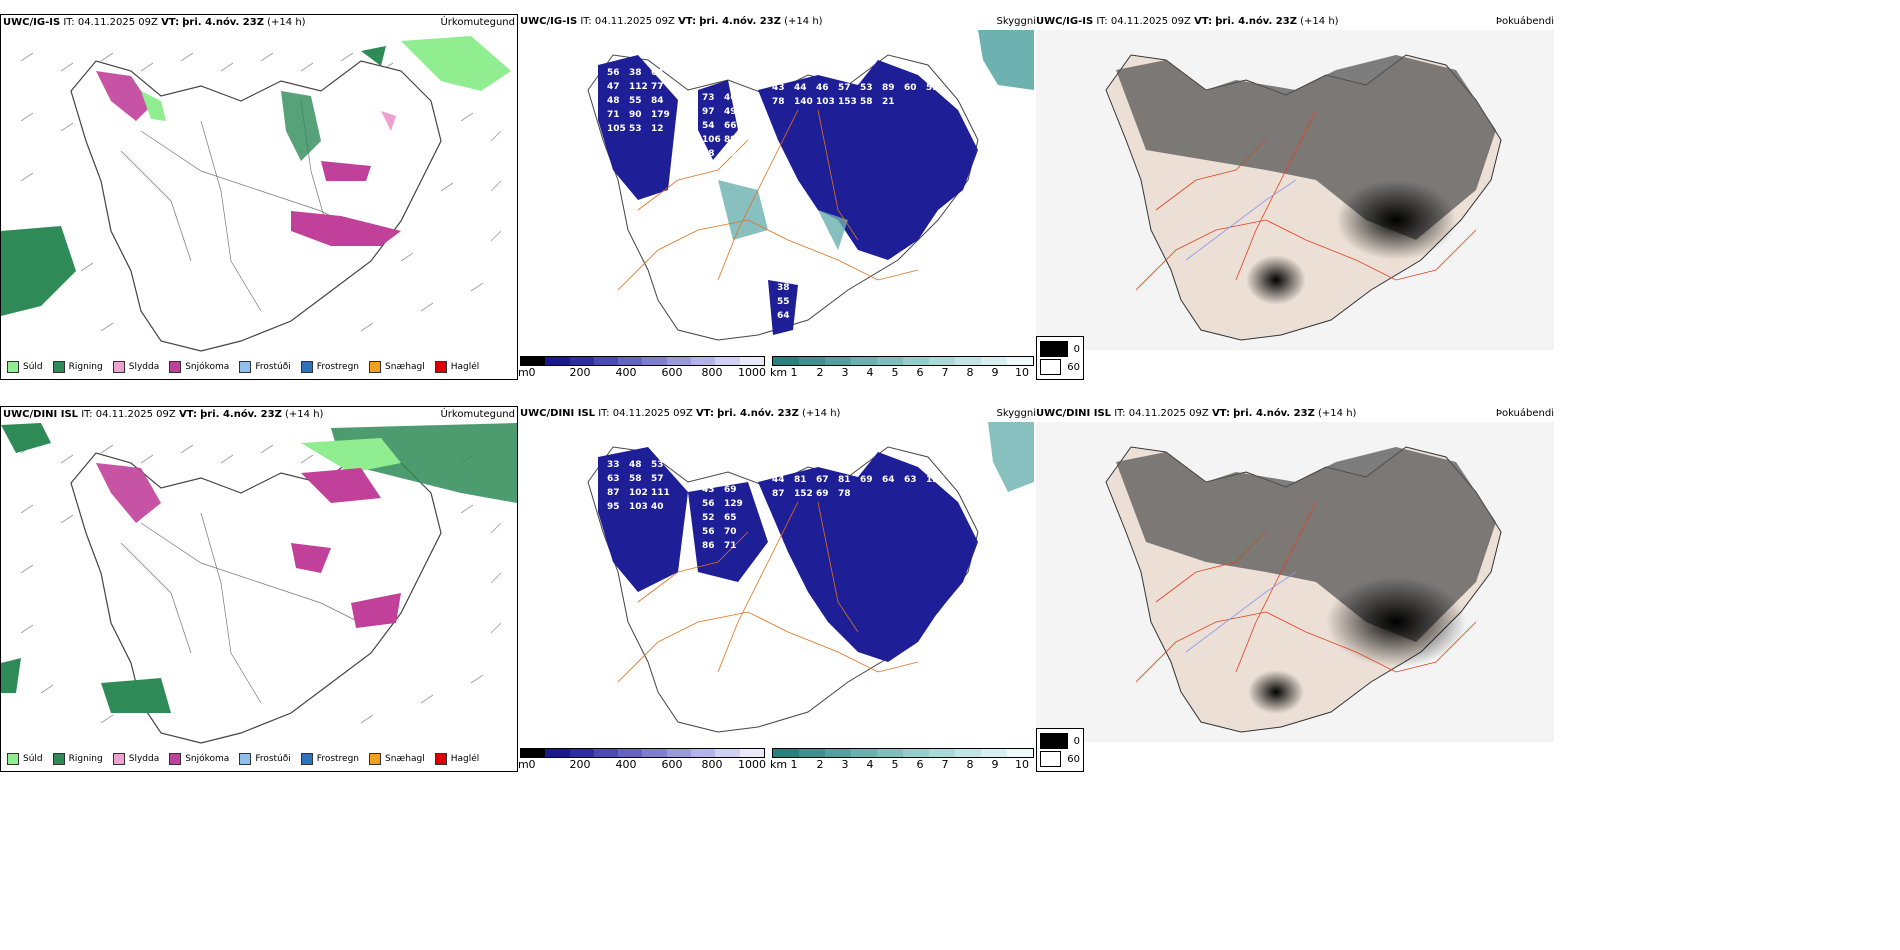  What do you see at coordinates (33, 759) in the screenshot?
I see `legend-label: Súld` at bounding box center [33, 759].